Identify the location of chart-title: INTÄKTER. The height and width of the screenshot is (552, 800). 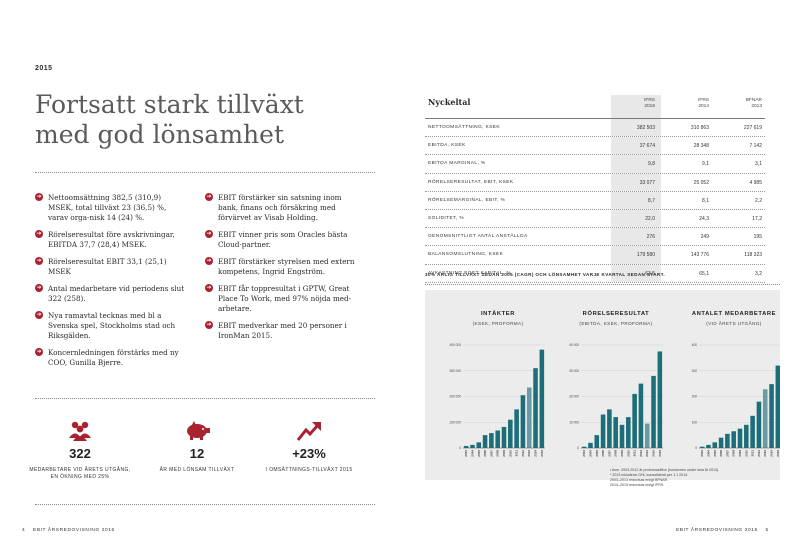
(498, 313).